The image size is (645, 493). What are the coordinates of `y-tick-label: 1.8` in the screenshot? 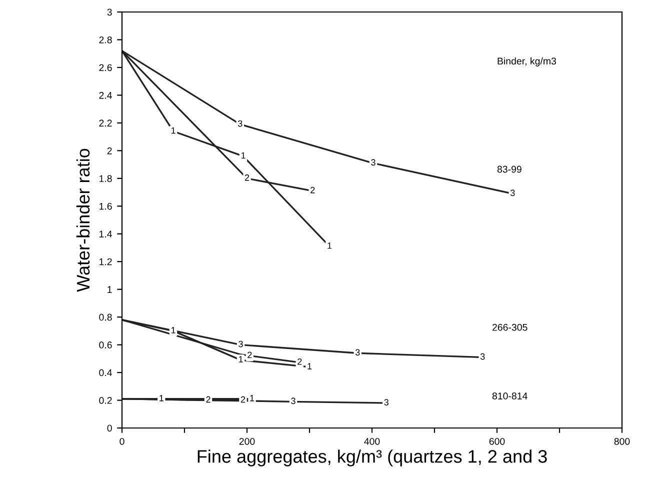 It's located at (106, 178).